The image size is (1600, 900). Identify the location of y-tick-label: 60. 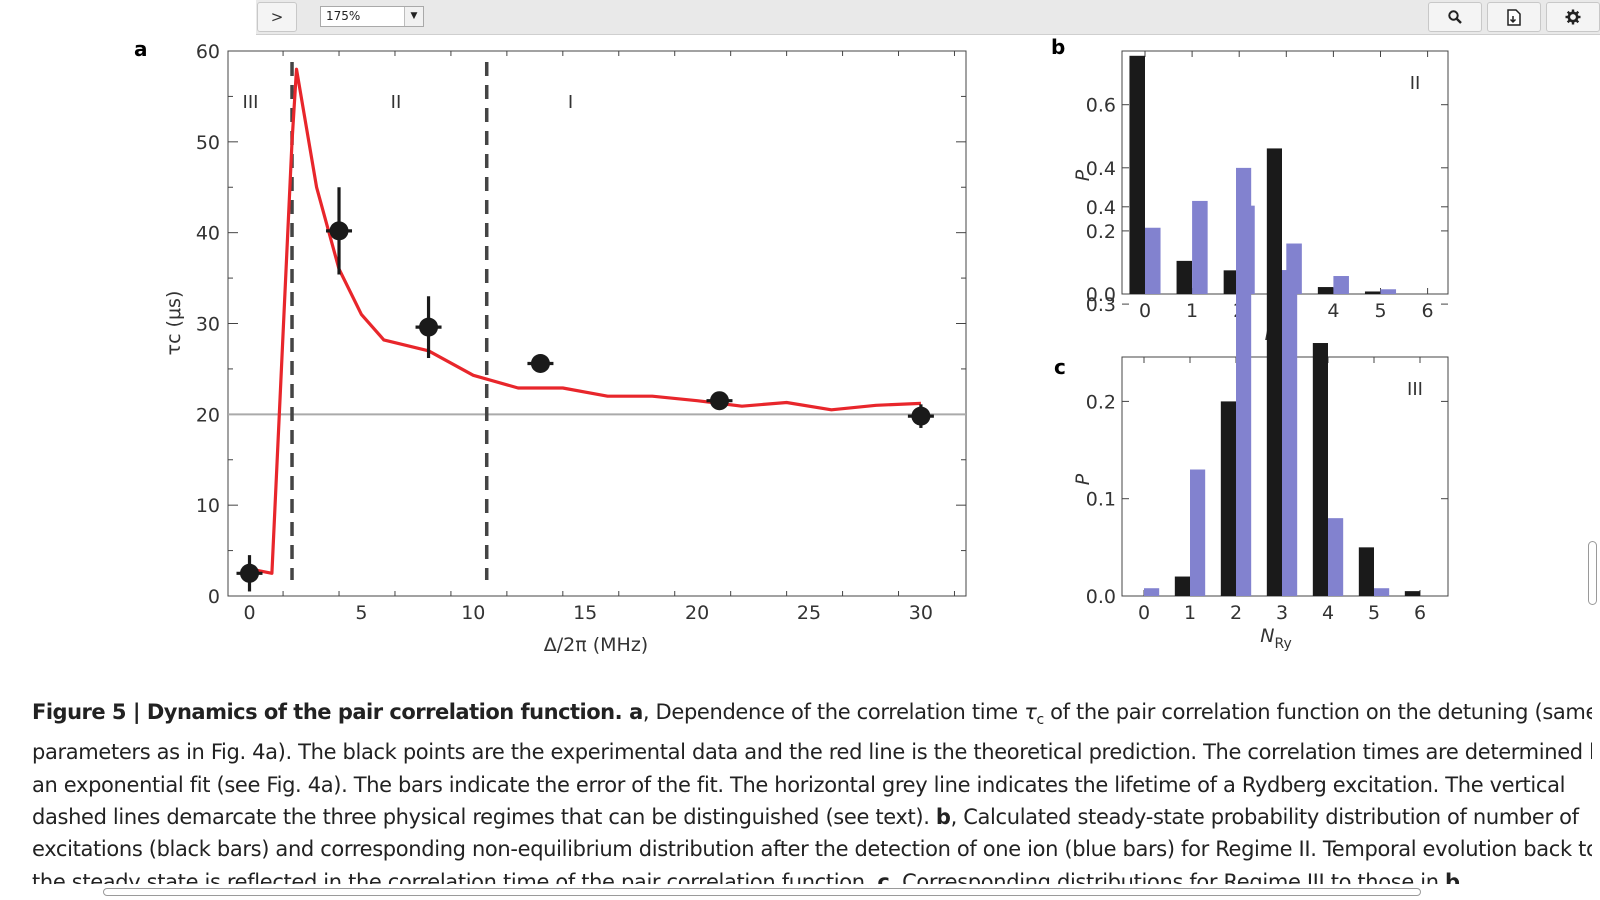
(208, 52).